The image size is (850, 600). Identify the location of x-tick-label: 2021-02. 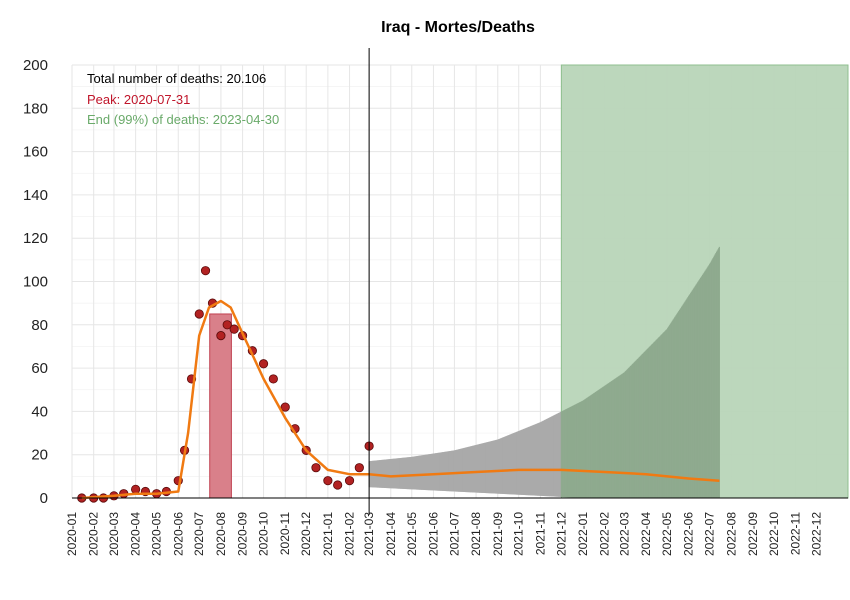
(350, 534).